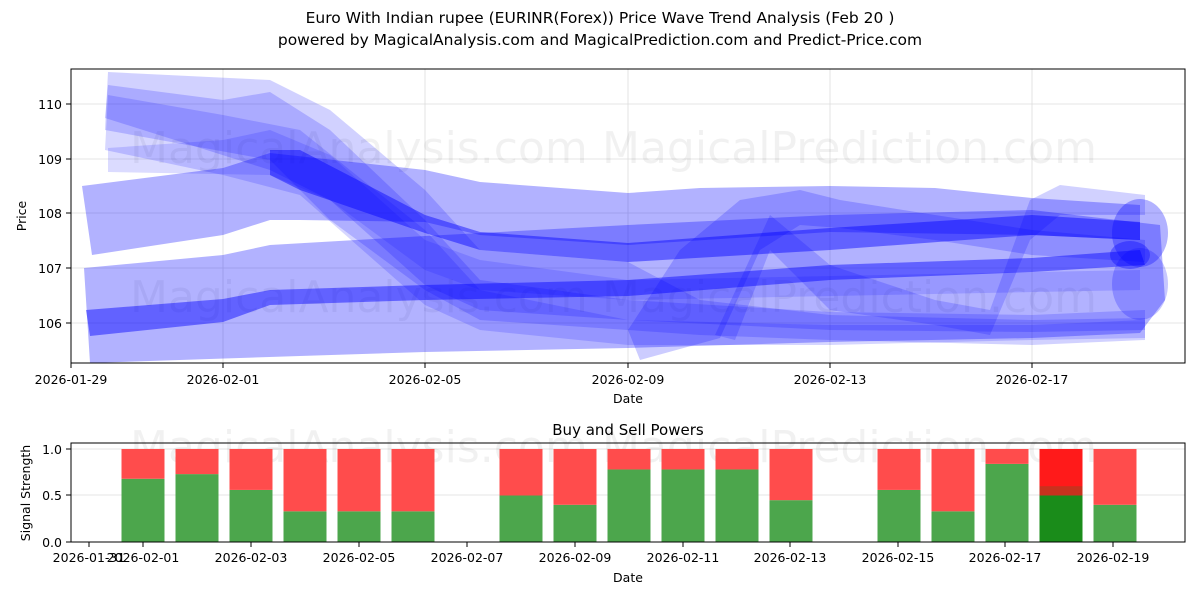 The image size is (1200, 600). I want to click on svg-text: 2026-02-07, so click(467, 557).